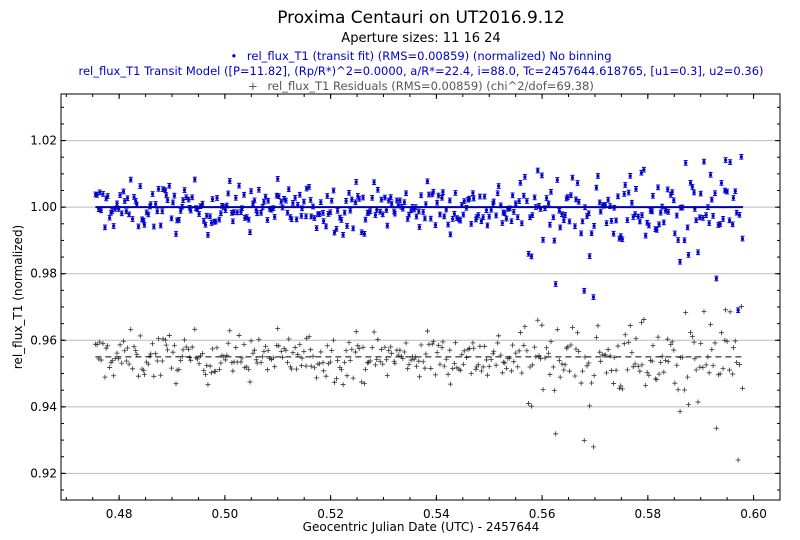 Image resolution: width=800 pixels, height=540 pixels. What do you see at coordinates (436, 514) in the screenshot?
I see `x-tick-label: 0.54` at bounding box center [436, 514].